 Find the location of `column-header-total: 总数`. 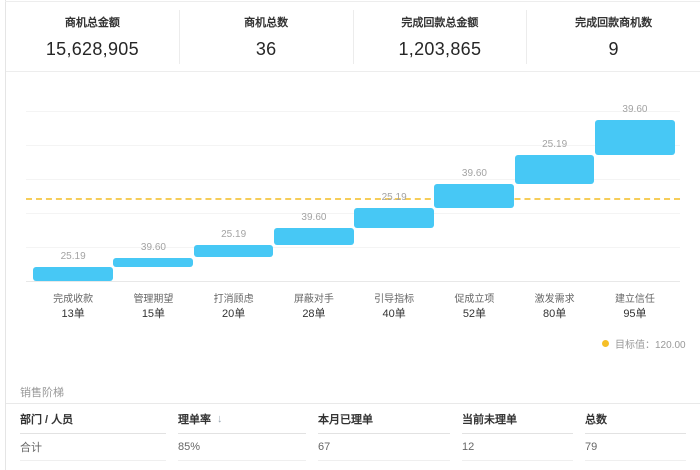

column-header-total: 总数 is located at coordinates (635, 419).